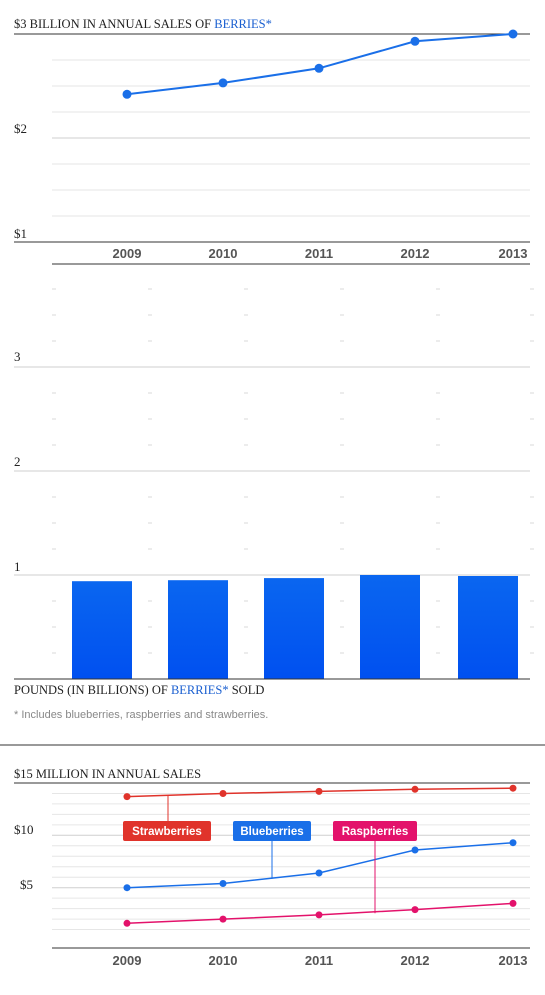  Describe the element at coordinates (319, 253) in the screenshot. I see `chart1-x-tick: 2011` at that location.